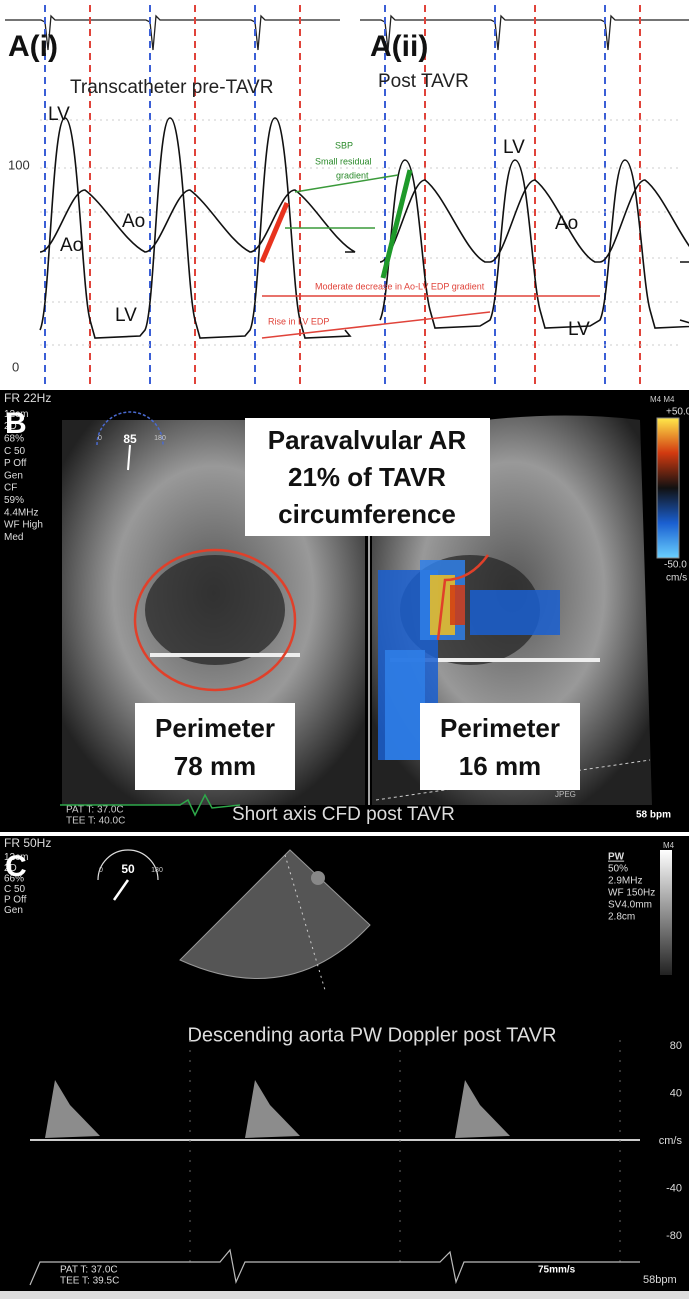 This screenshot has width=689, height=1299. I want to click on panel-label: C, so click(16, 866).